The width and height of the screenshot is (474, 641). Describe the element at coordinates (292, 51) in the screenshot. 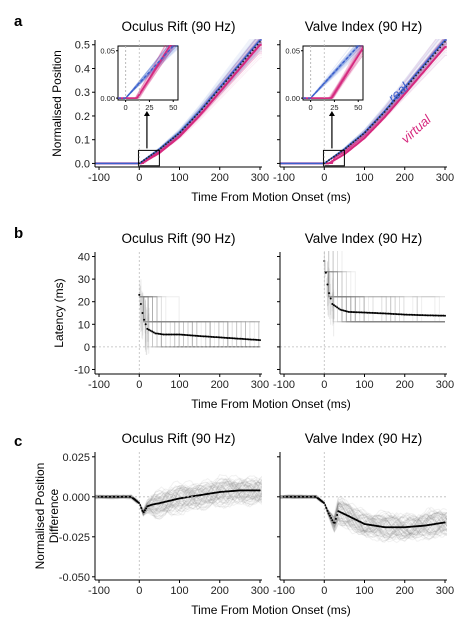

I see `inset-y-tick-label: 0.05` at that location.